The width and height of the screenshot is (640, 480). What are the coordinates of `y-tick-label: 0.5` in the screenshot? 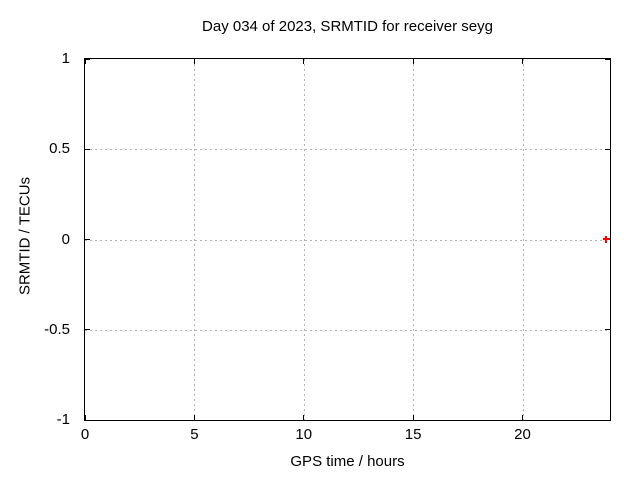 It's located at (59, 149).